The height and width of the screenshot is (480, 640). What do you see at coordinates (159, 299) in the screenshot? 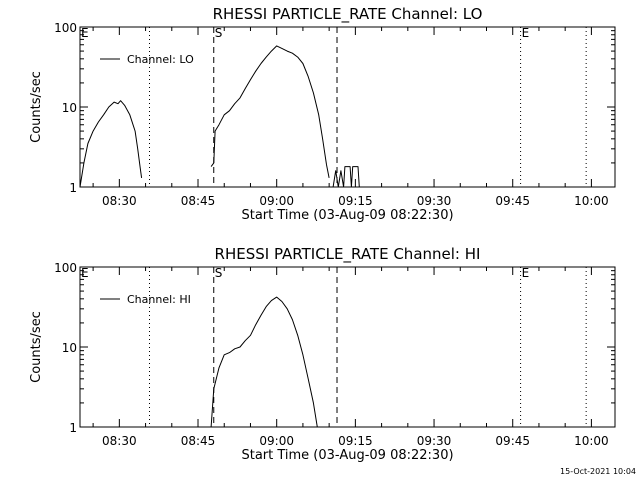
I see `legend-label: Channel: HI` at bounding box center [159, 299].